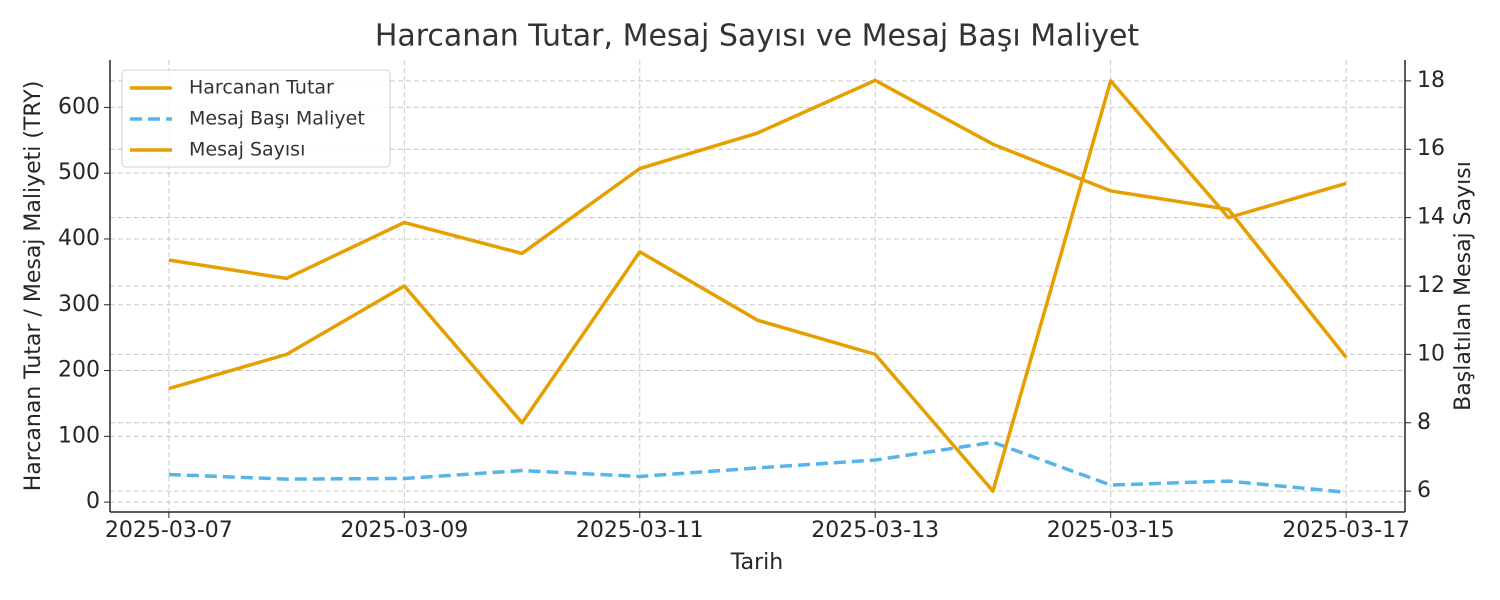 This screenshot has width=1500, height=600. I want to click on x-tick-label: 2025-03-15, so click(1111, 530).